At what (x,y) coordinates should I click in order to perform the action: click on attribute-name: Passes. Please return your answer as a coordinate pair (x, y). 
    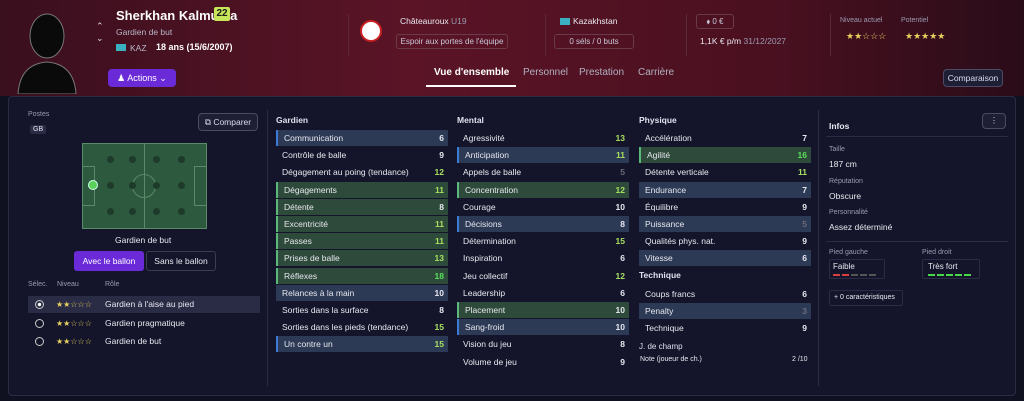
    Looking at the image, I should click on (298, 241).